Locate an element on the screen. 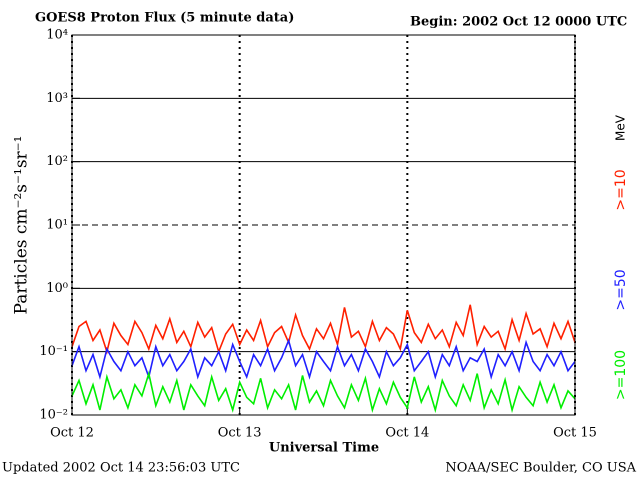  y-tick-label: 10² is located at coordinates (57, 161).